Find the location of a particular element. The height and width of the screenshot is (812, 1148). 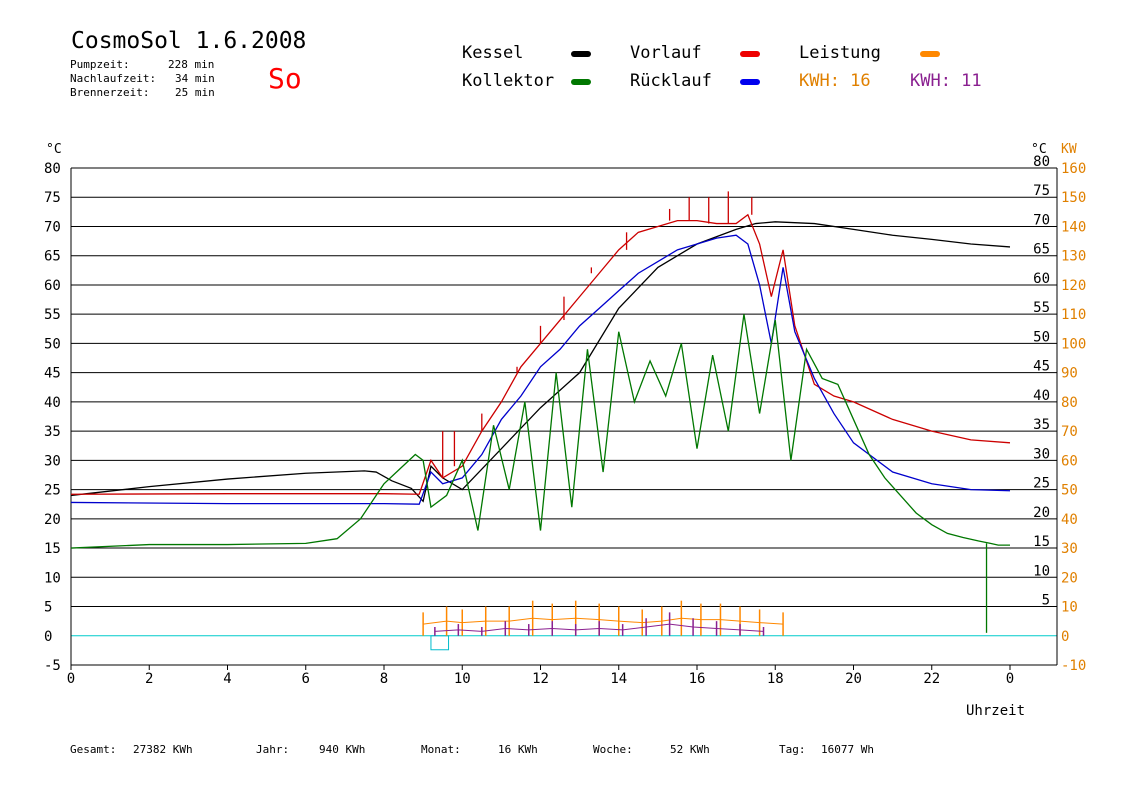

y-tick-label-right: 10 is located at coordinates (1041, 571).